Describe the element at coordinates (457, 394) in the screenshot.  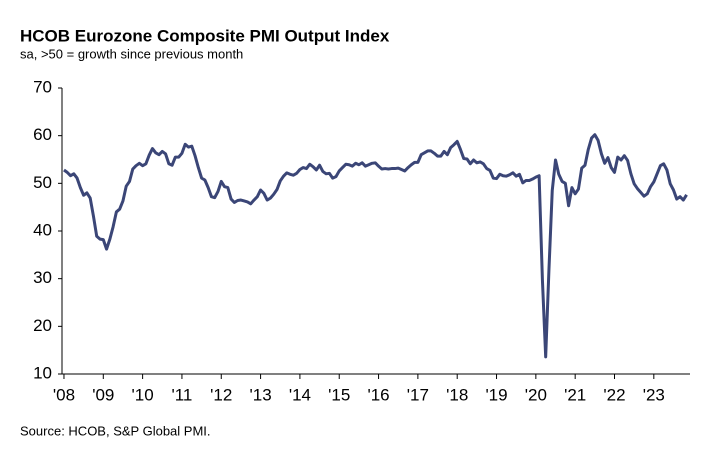
I see `x-tick-label: '18` at that location.